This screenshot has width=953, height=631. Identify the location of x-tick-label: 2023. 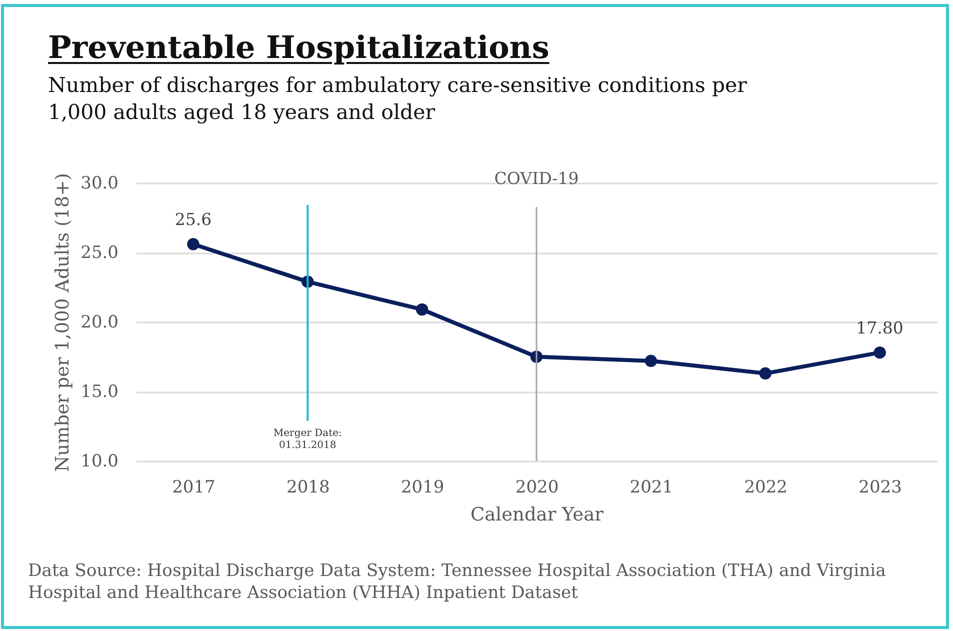
(880, 488).